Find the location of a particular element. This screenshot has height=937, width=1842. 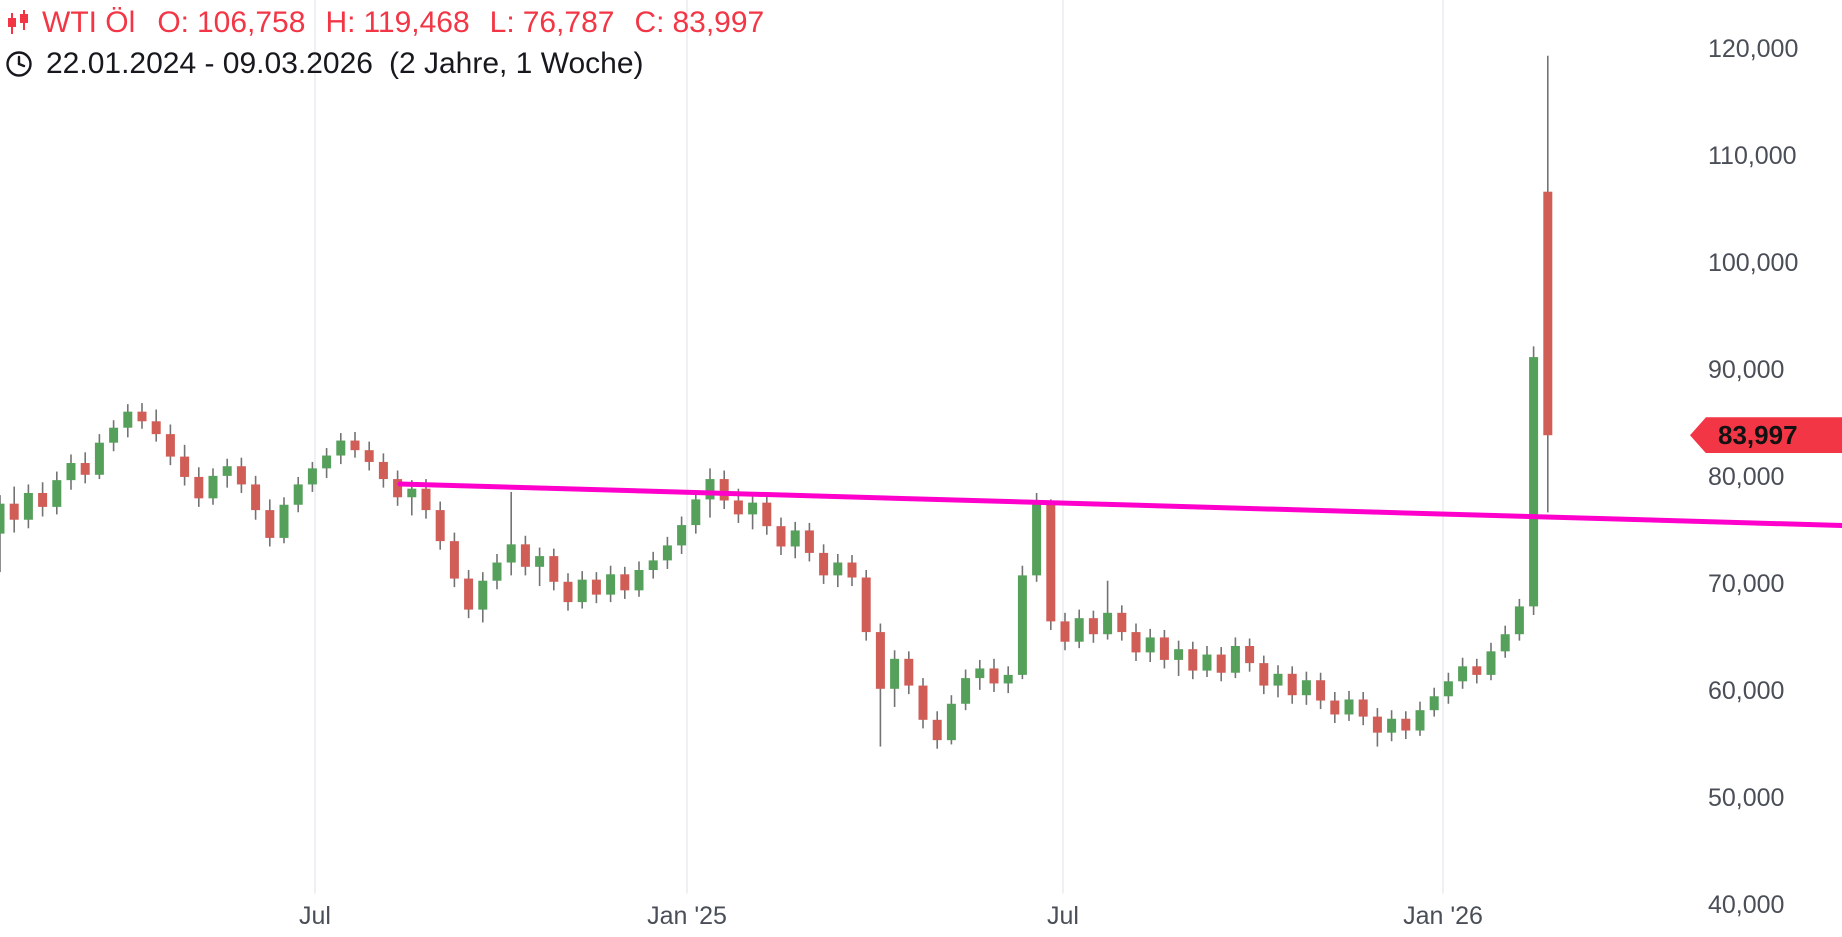

close-value: 83,997 is located at coordinates (718, 22).